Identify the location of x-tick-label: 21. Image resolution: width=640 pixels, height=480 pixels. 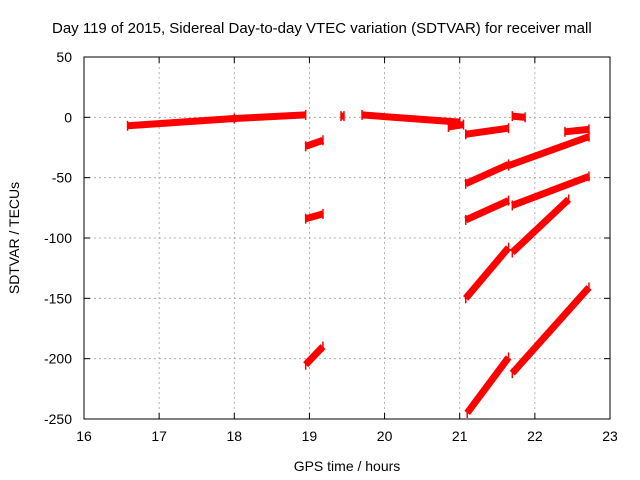
(460, 436).